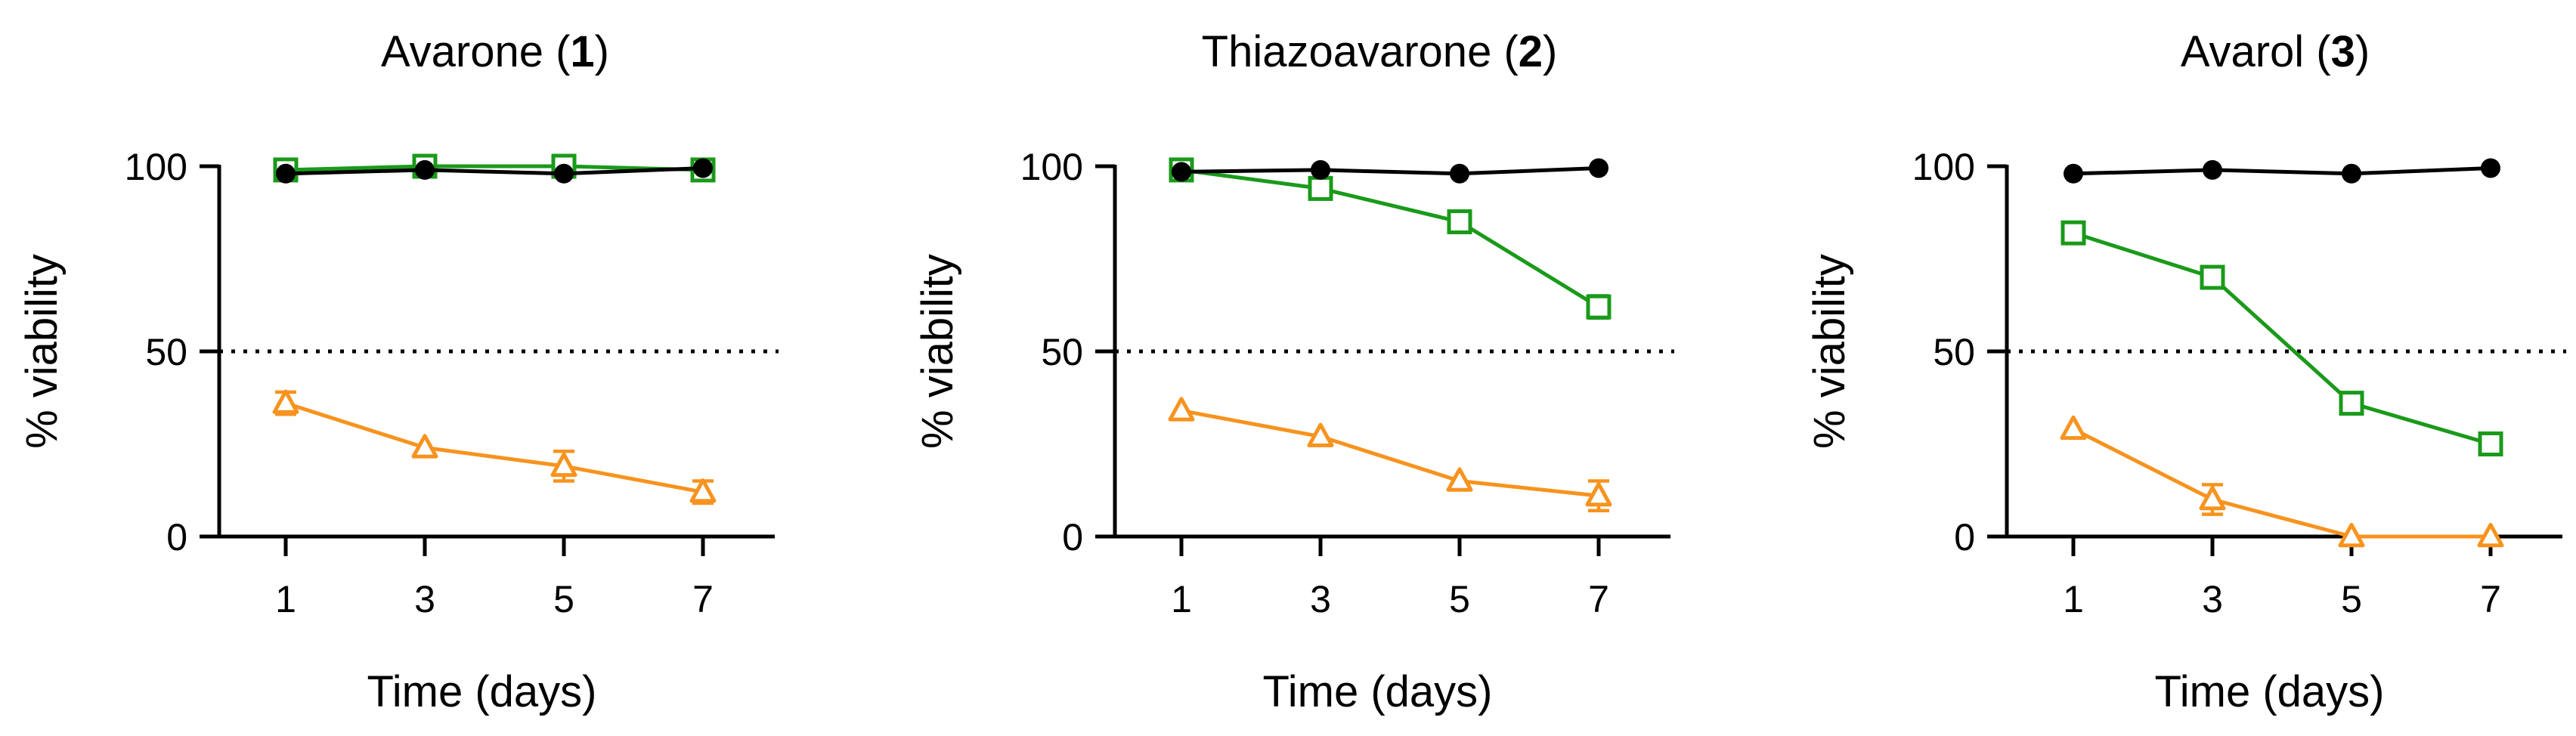  Describe the element at coordinates (1360, 51) in the screenshot. I see `chart-title-text: Thiazoavarone (` at that location.